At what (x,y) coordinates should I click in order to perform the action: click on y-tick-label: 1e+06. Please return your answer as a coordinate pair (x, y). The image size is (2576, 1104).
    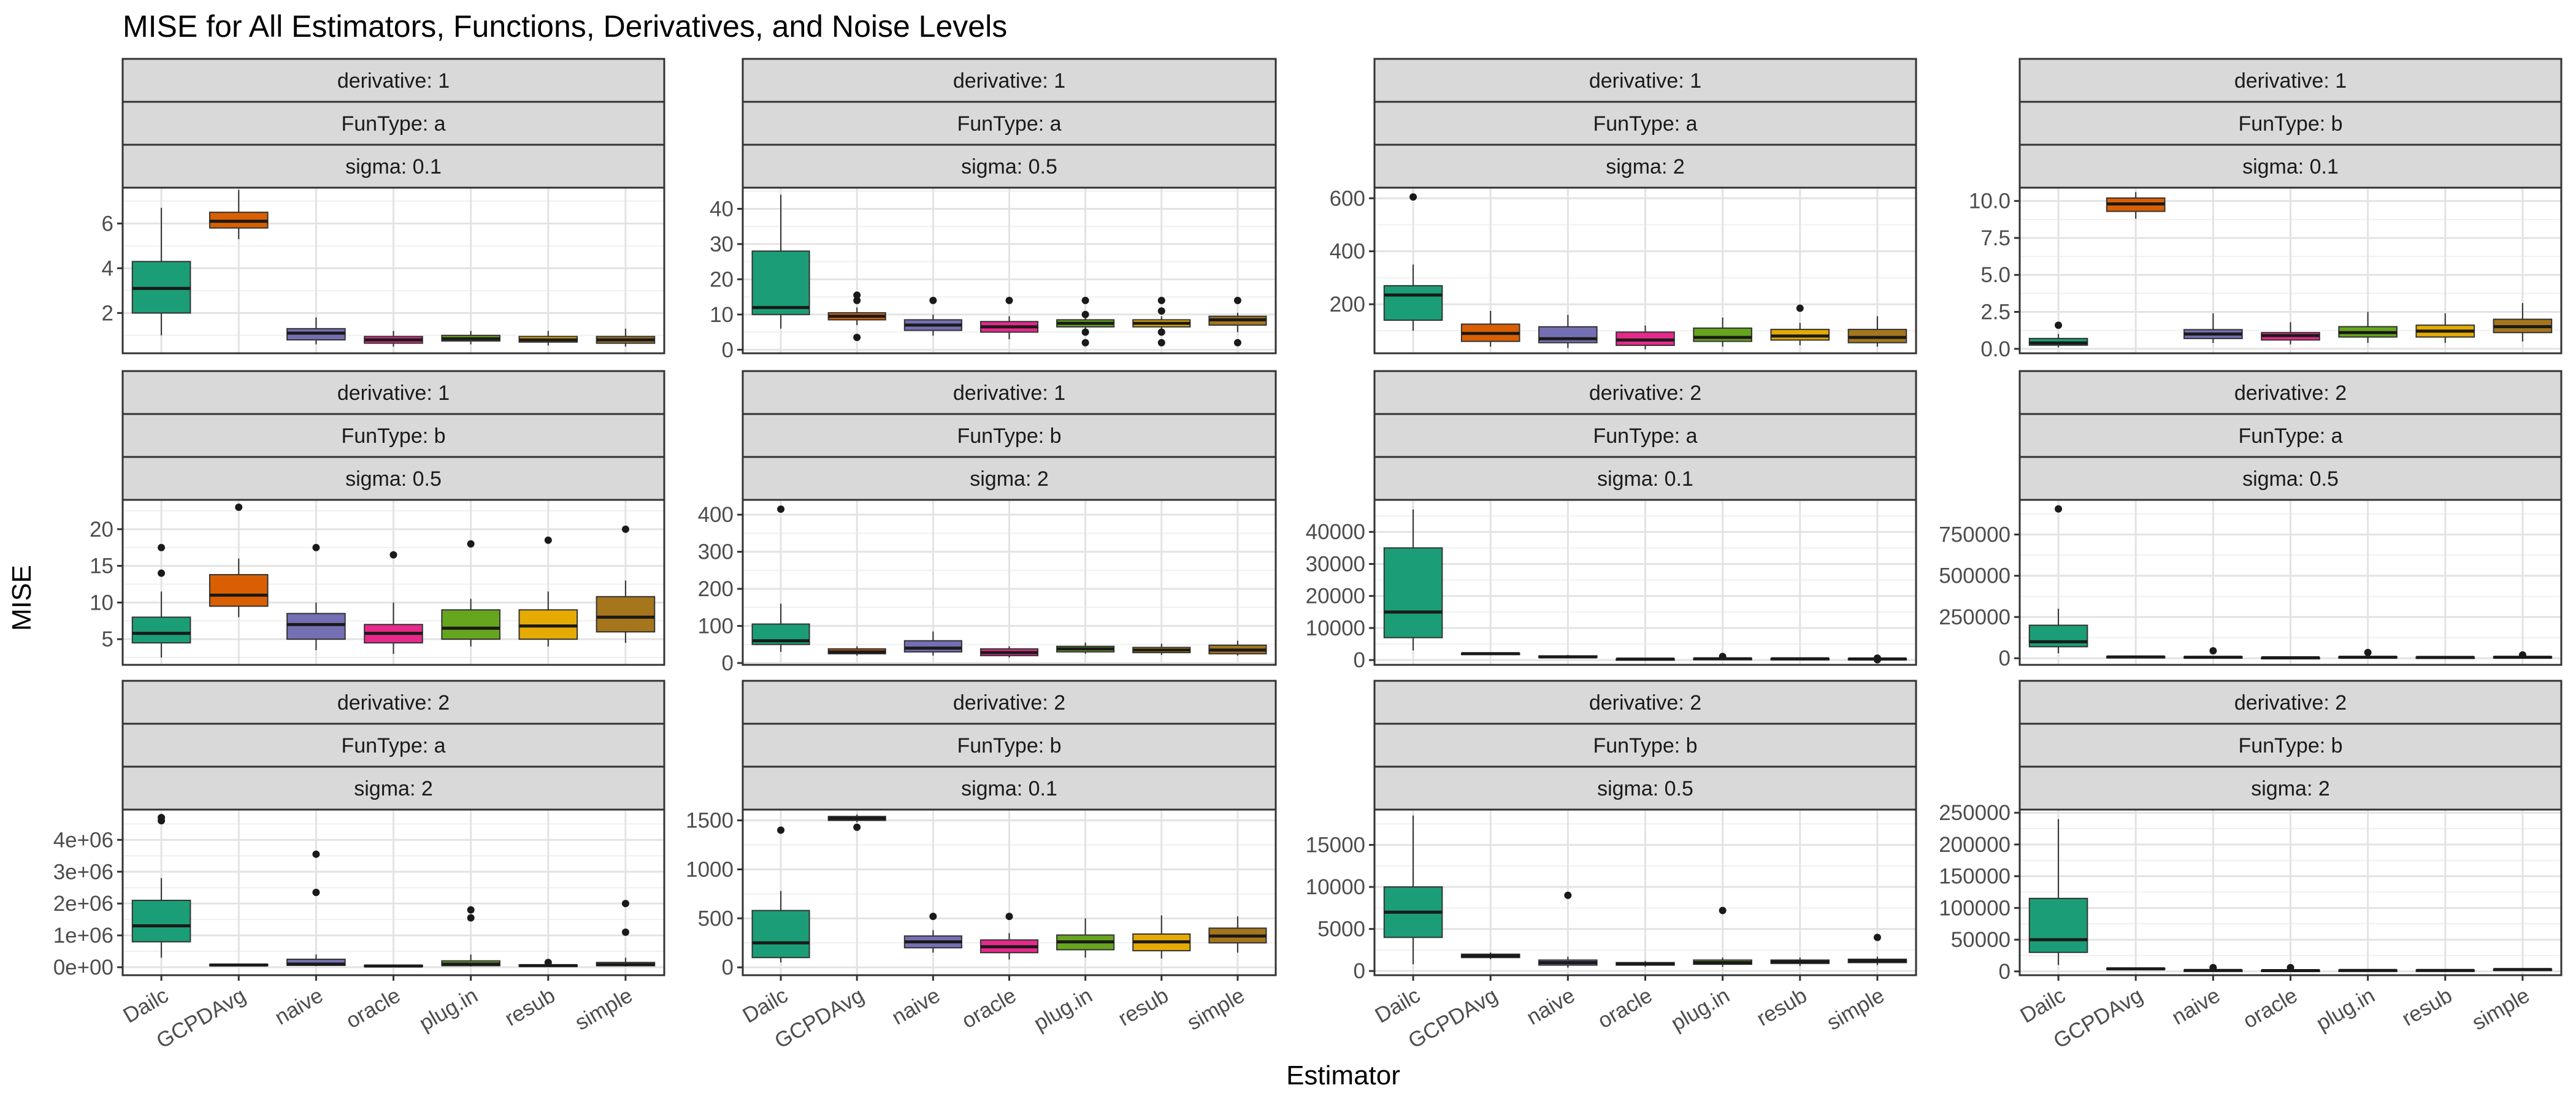
    Looking at the image, I should click on (83, 936).